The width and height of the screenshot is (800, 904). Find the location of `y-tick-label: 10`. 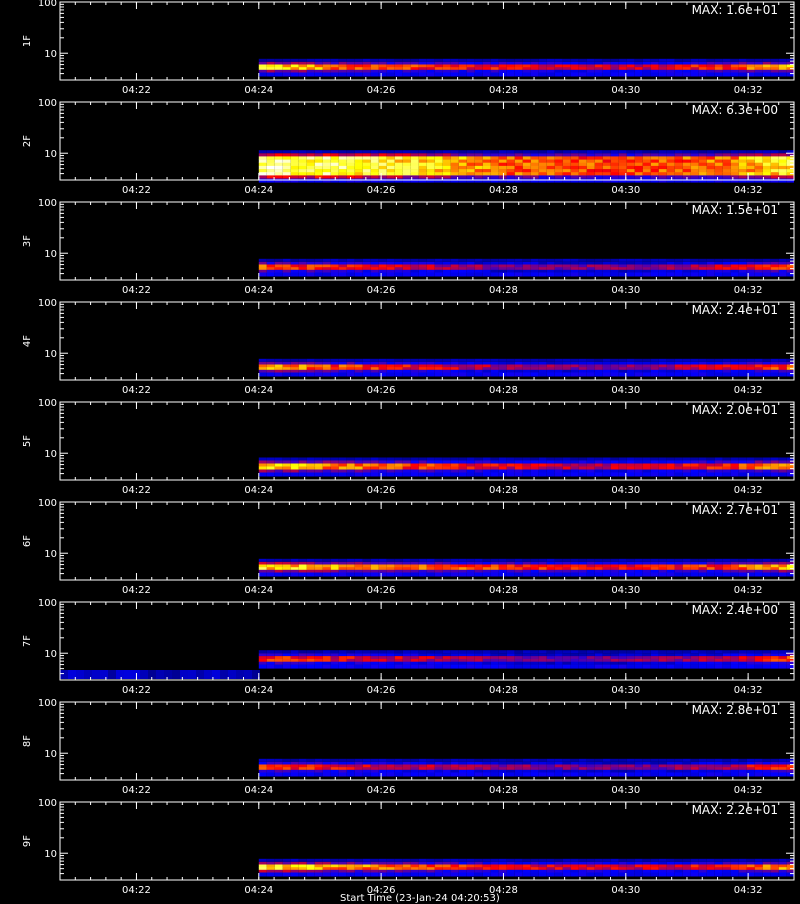

y-tick-label: 10 is located at coordinates (50, 254).